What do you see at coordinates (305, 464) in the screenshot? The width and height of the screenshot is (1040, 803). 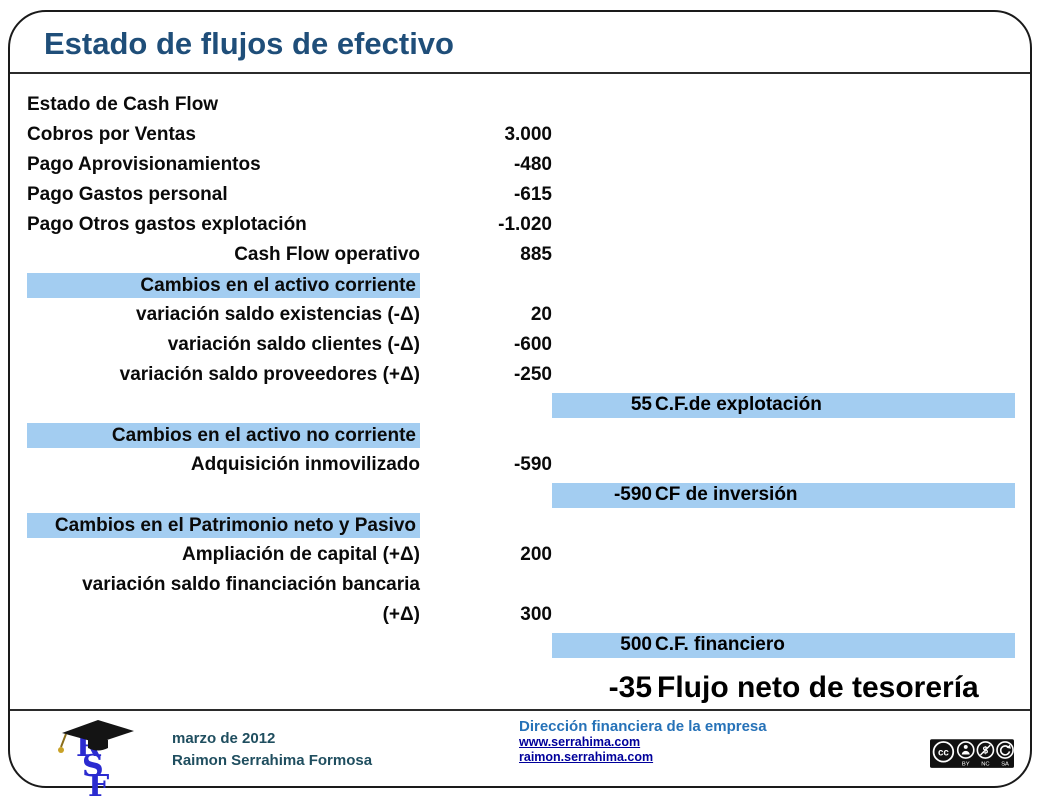 I see `row-label: Adquisición inmovilizado` at bounding box center [305, 464].